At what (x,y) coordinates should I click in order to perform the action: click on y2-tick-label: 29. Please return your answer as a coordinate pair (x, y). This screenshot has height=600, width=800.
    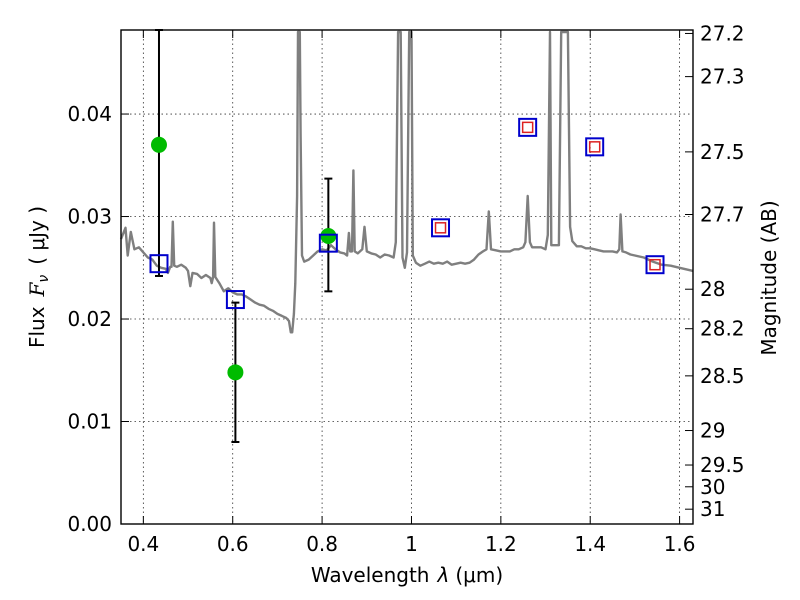
    Looking at the image, I should click on (712, 431).